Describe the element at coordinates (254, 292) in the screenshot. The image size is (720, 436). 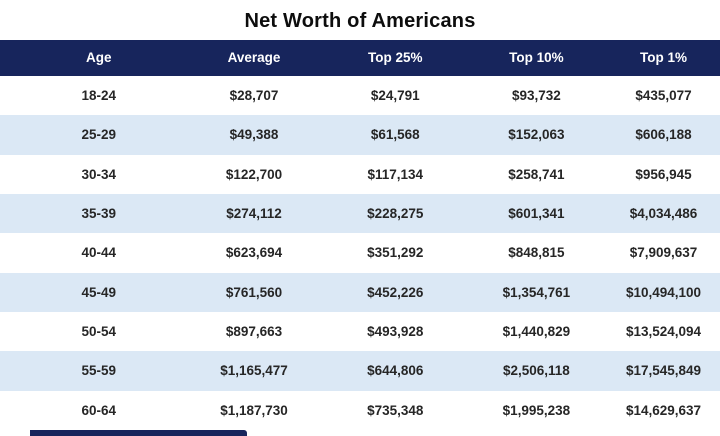
I see `value-cell: $761,560` at that location.